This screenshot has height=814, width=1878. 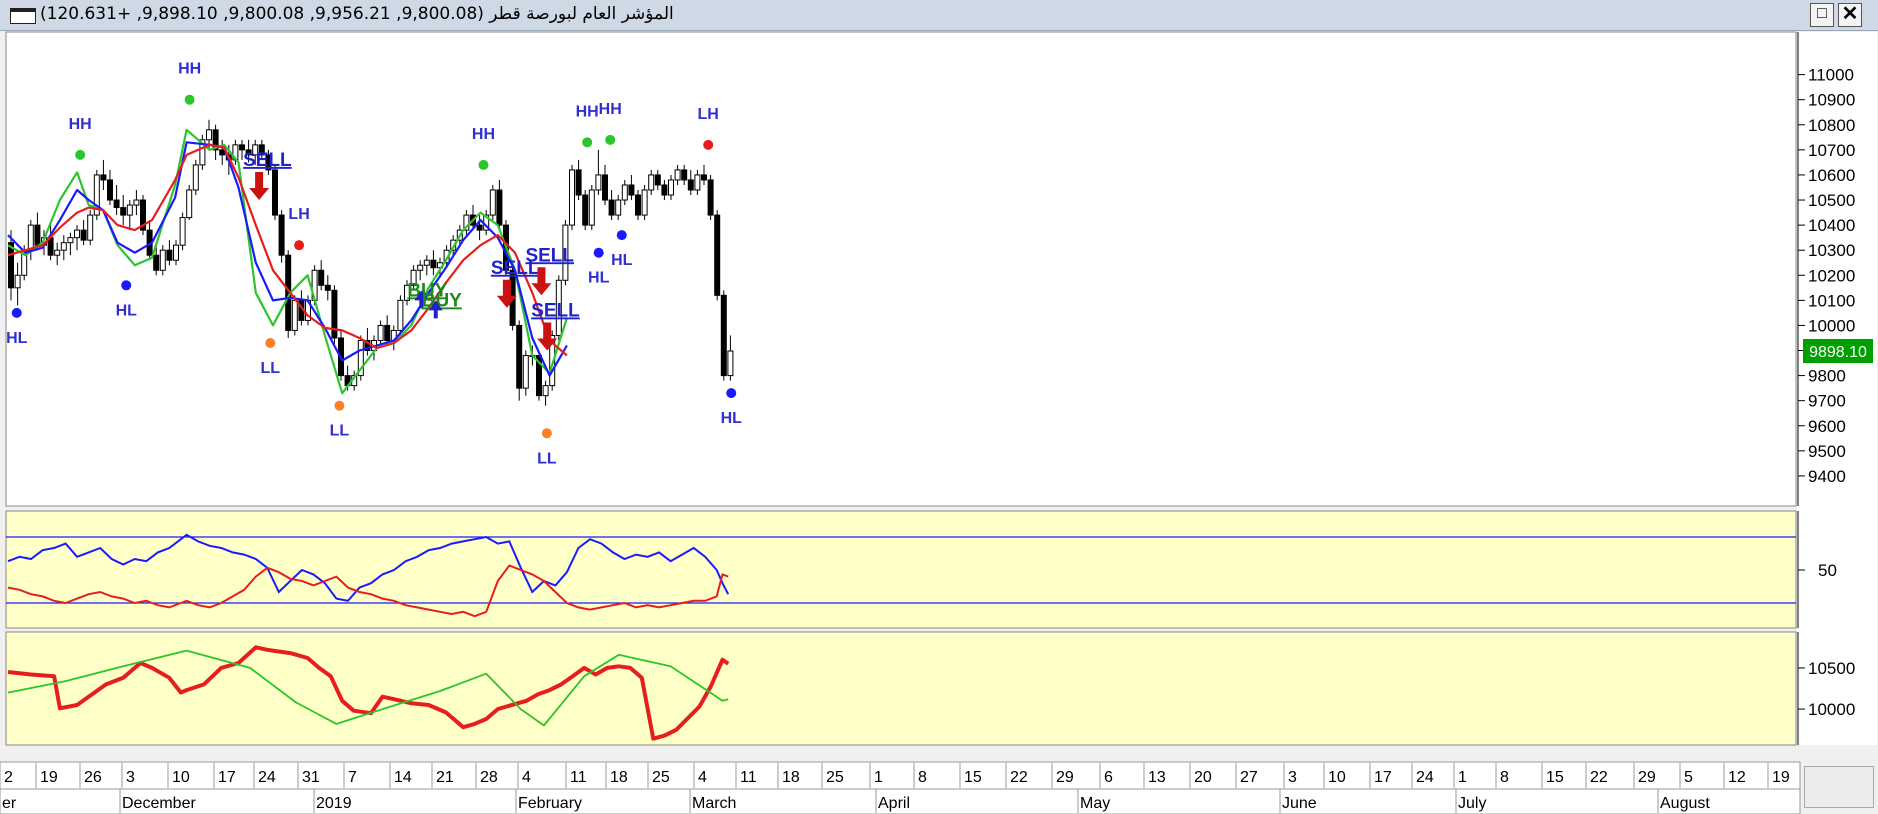 I want to click on day-label: 25, so click(x=661, y=777).